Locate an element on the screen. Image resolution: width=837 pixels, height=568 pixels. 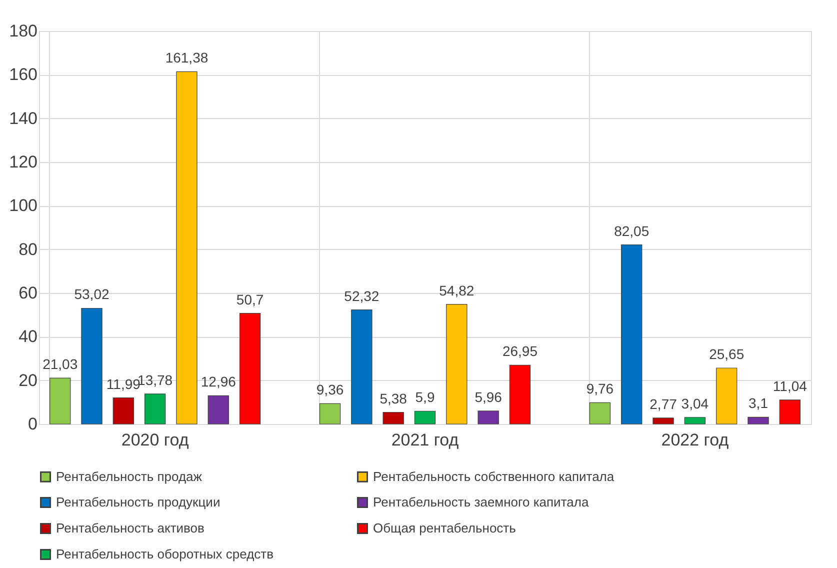
data-label: 11,04 is located at coordinates (790, 386).